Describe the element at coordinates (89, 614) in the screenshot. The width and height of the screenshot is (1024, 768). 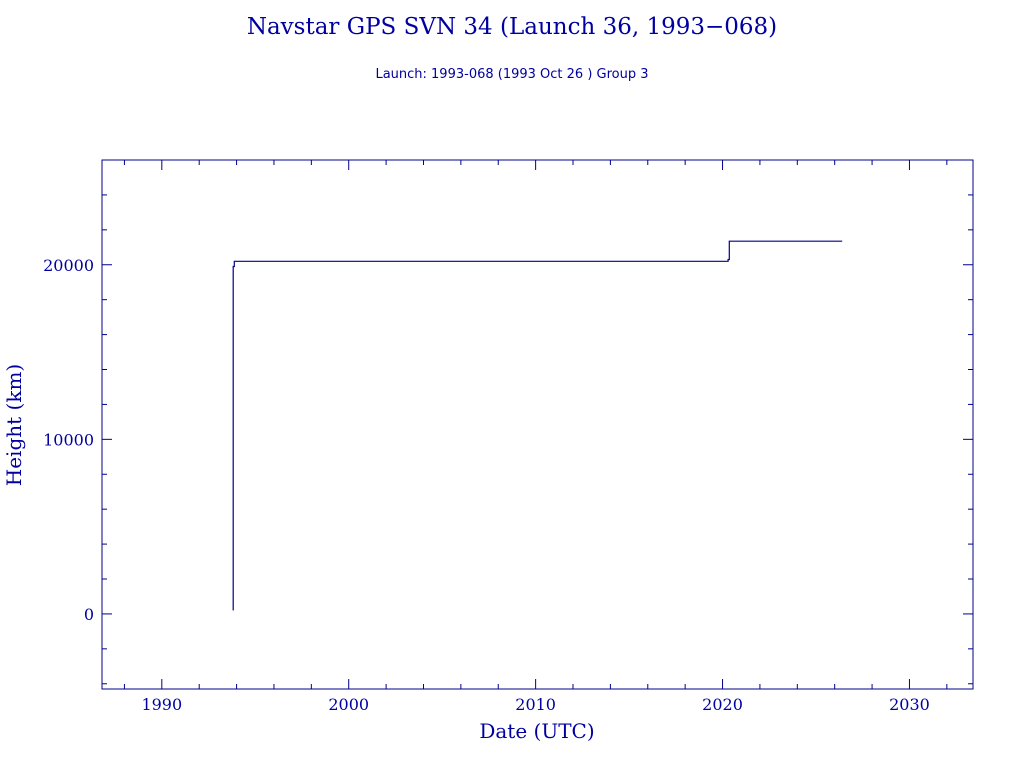
I see `y-tick-label: 0` at that location.